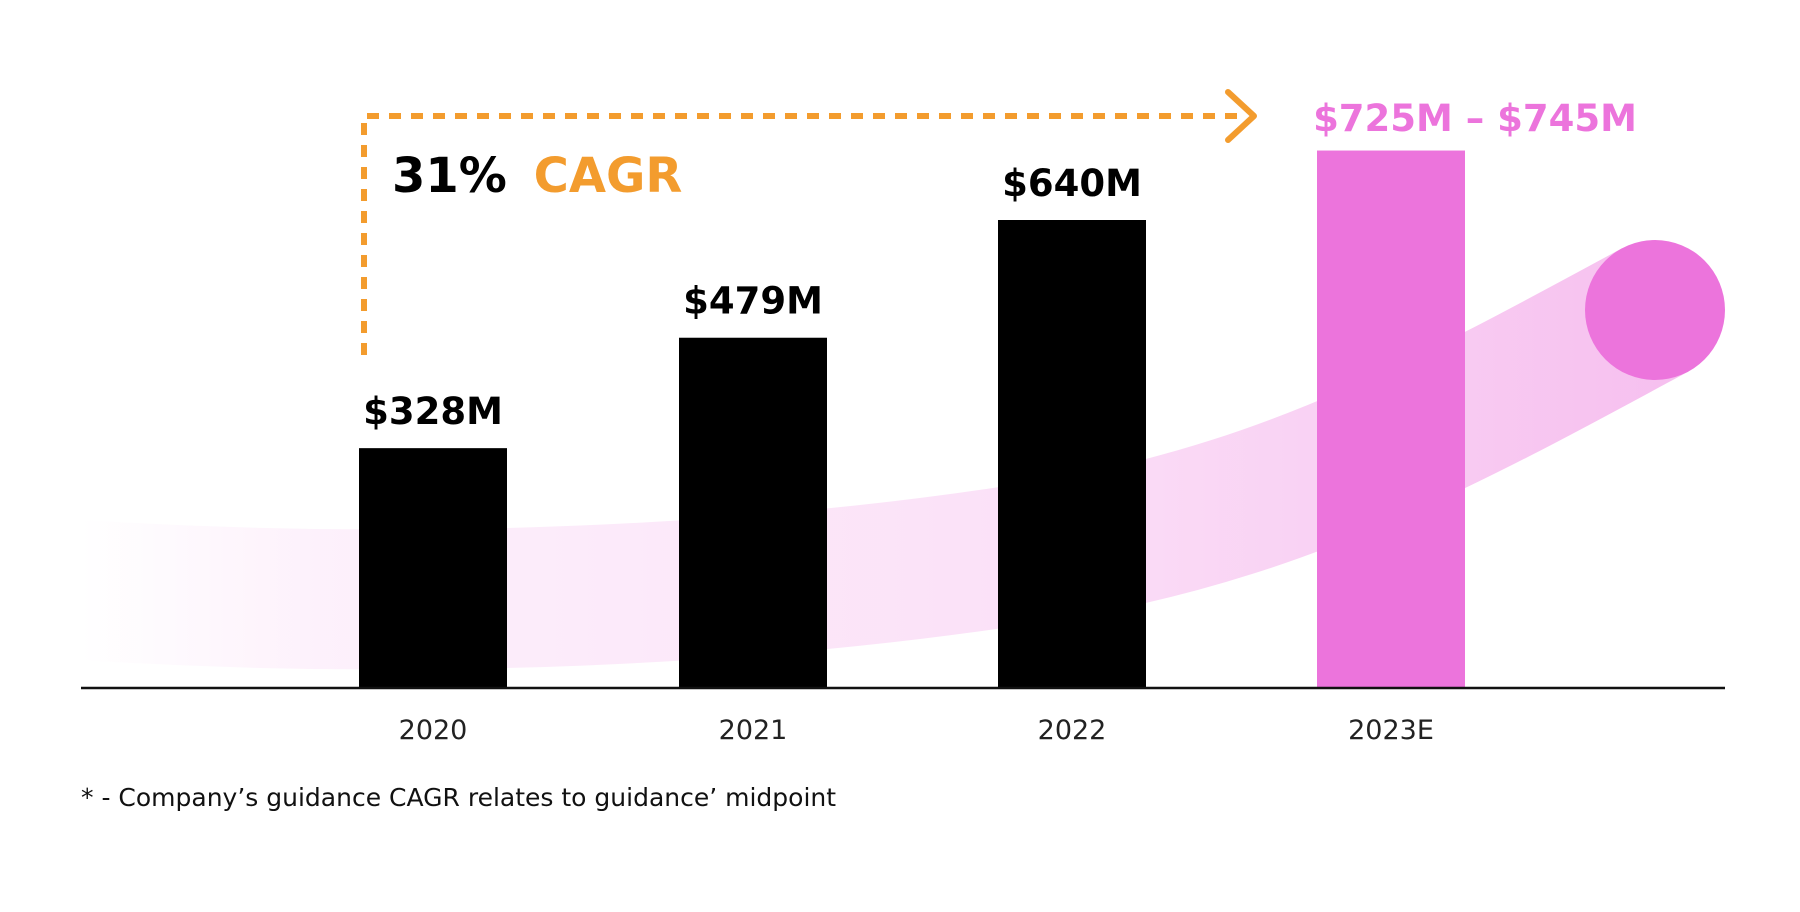  What do you see at coordinates (1655, 310) in the screenshot?
I see `trend-swoosh-head` at bounding box center [1655, 310].